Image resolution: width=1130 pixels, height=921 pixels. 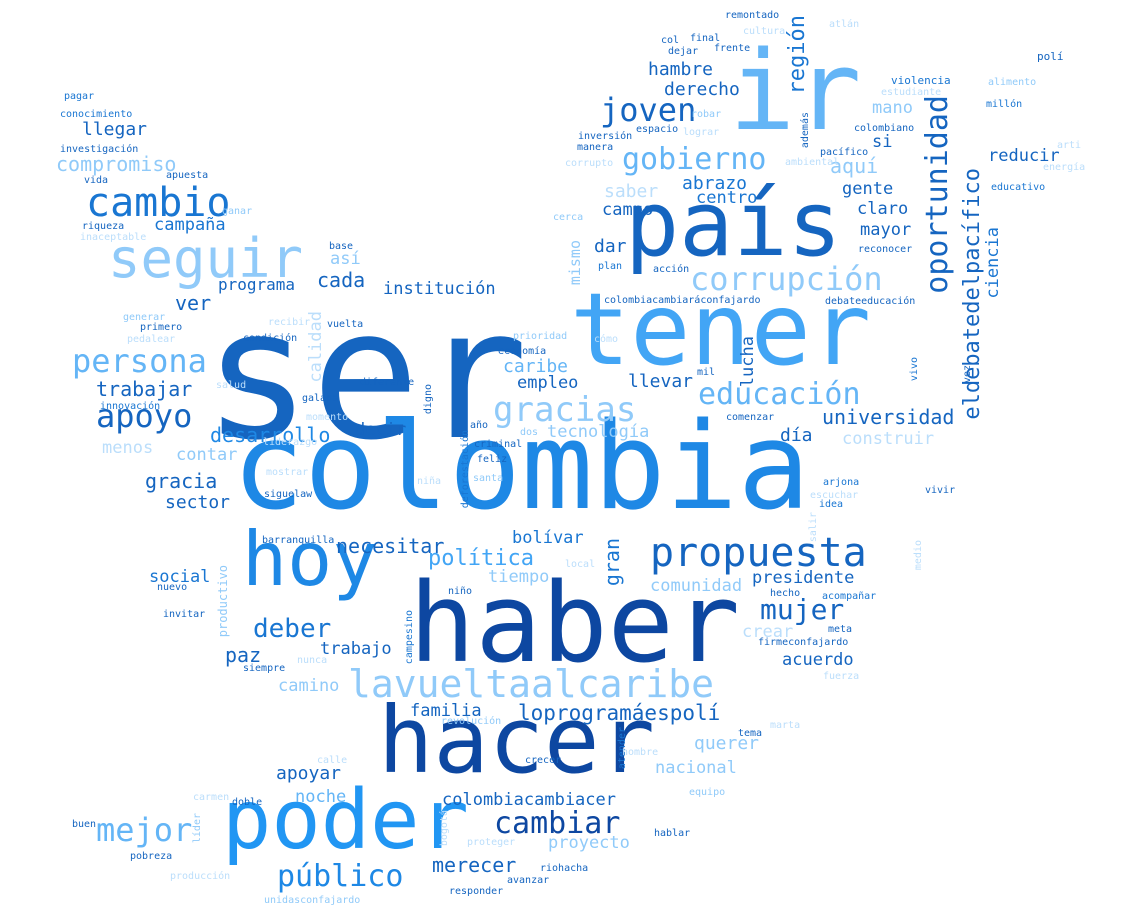 I want to click on cloud-word: feliz, so click(x=492, y=459).